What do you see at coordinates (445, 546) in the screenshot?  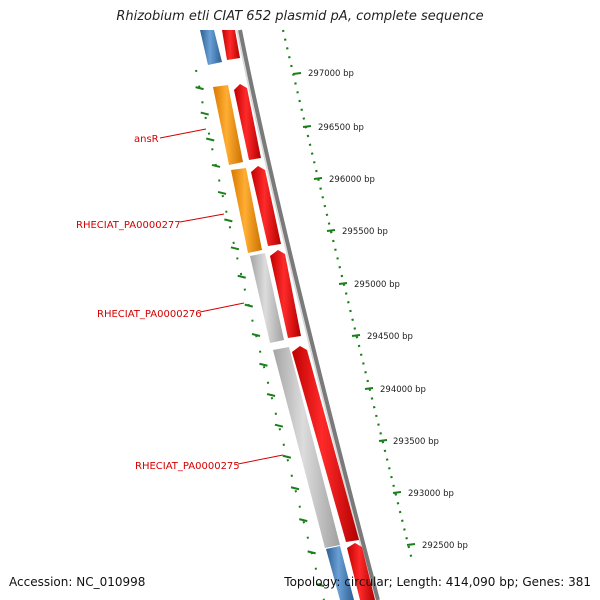 I see `scale-label: 292500 bp` at bounding box center [445, 546].